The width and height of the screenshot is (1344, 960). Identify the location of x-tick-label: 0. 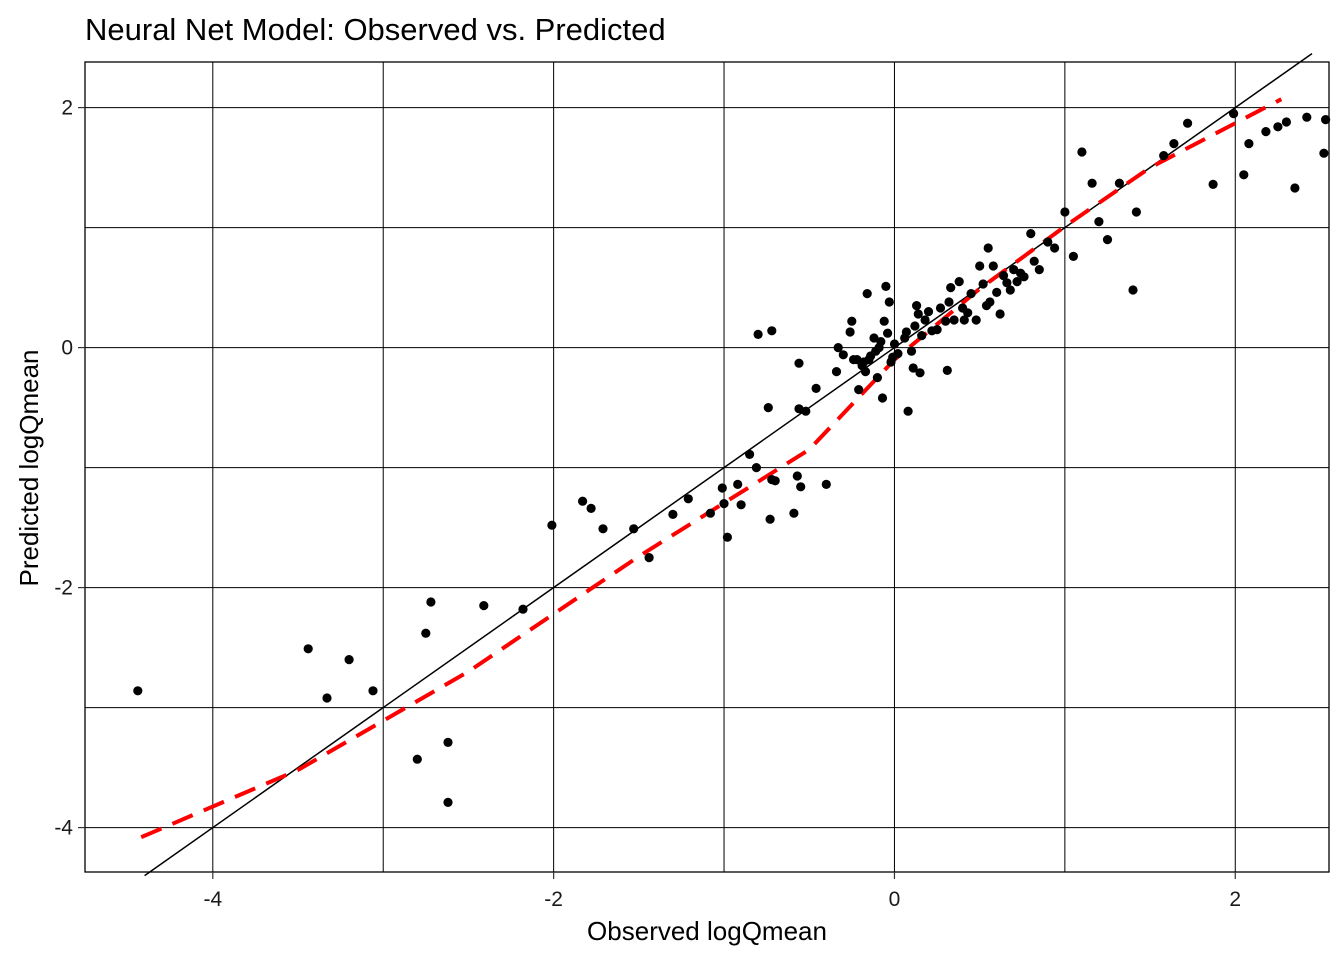
(895, 899).